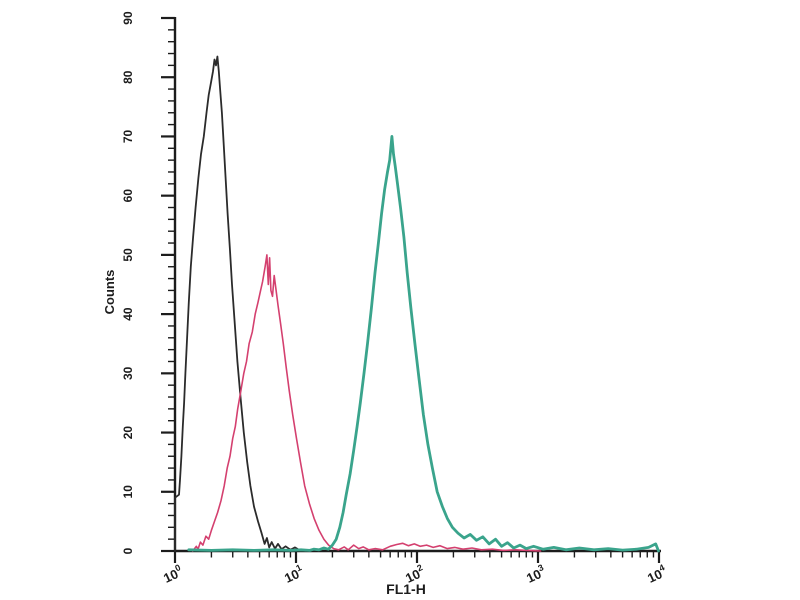  Describe the element at coordinates (656, 574) in the screenshot. I see `x-tick-label: 10⁴` at that location.